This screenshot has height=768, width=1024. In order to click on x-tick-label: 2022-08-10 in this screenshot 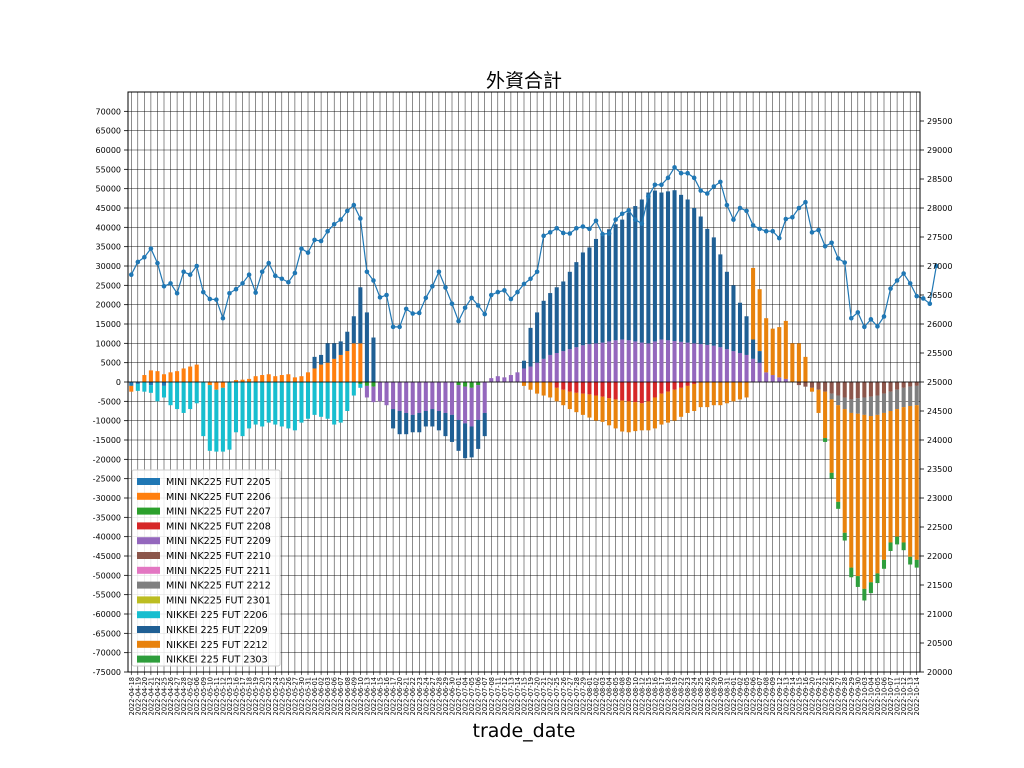, I will do `click(636, 696)`.